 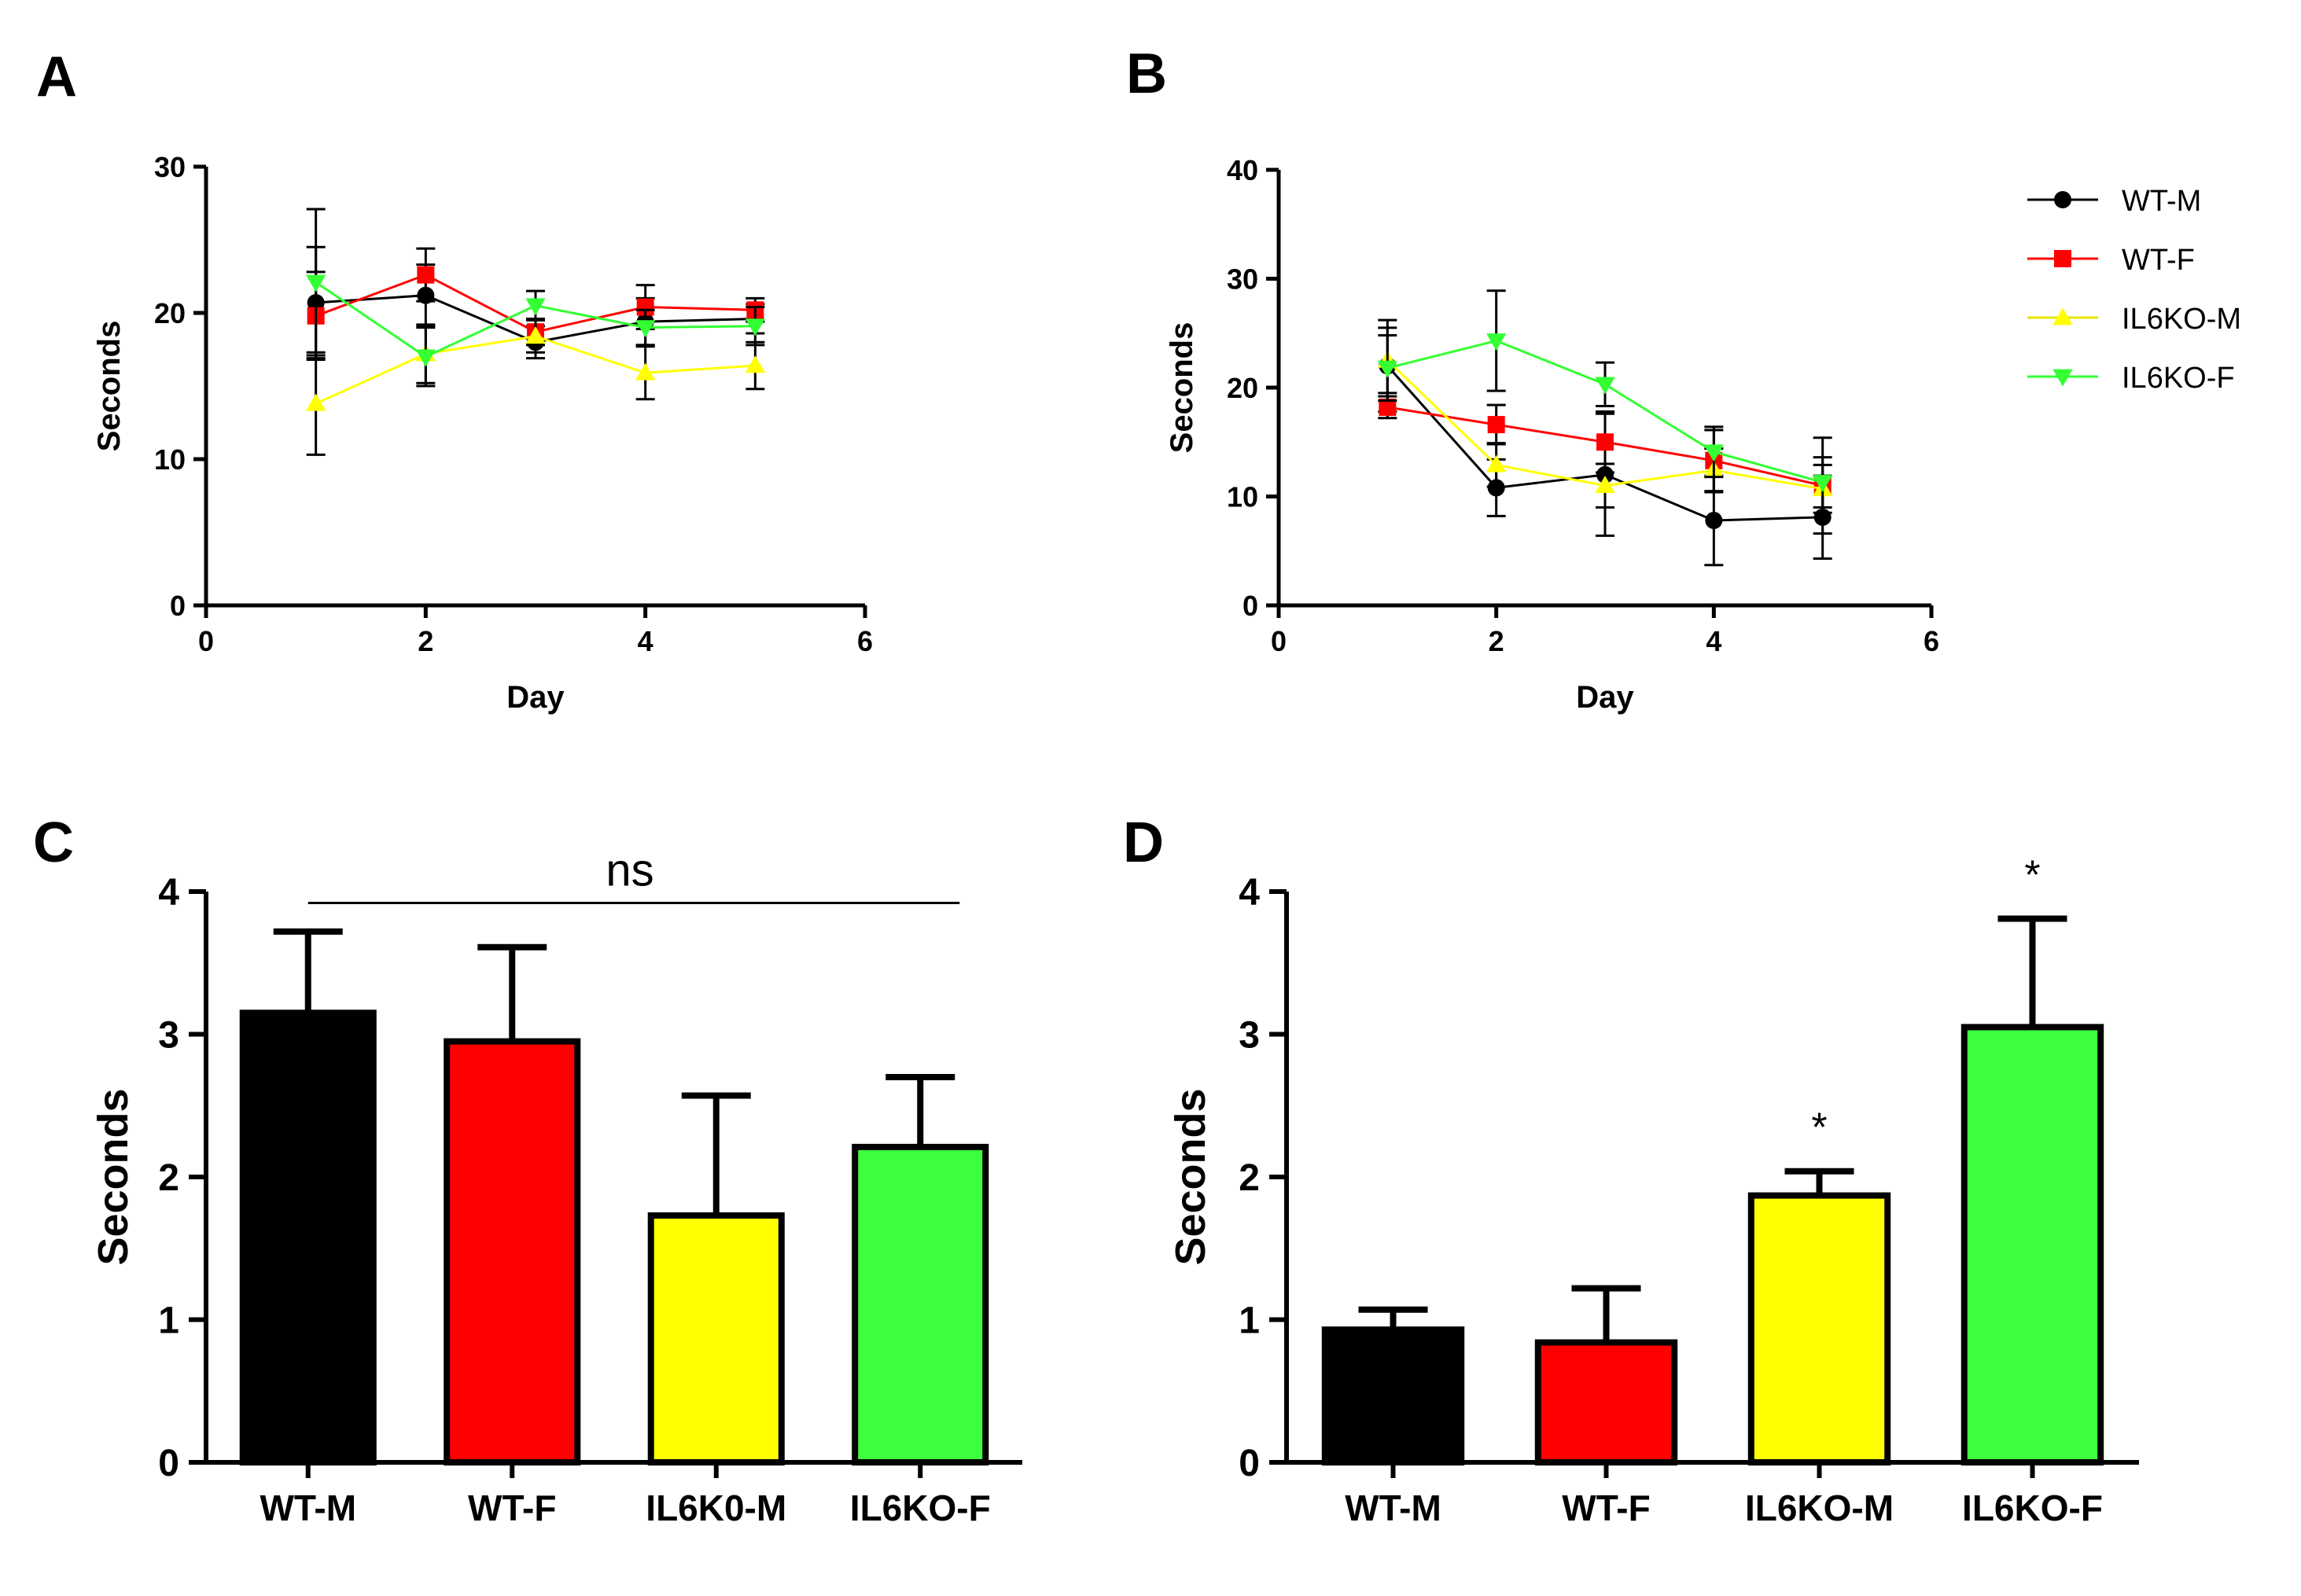 I want to click on y-tick-label: 40, so click(x=1242, y=170).